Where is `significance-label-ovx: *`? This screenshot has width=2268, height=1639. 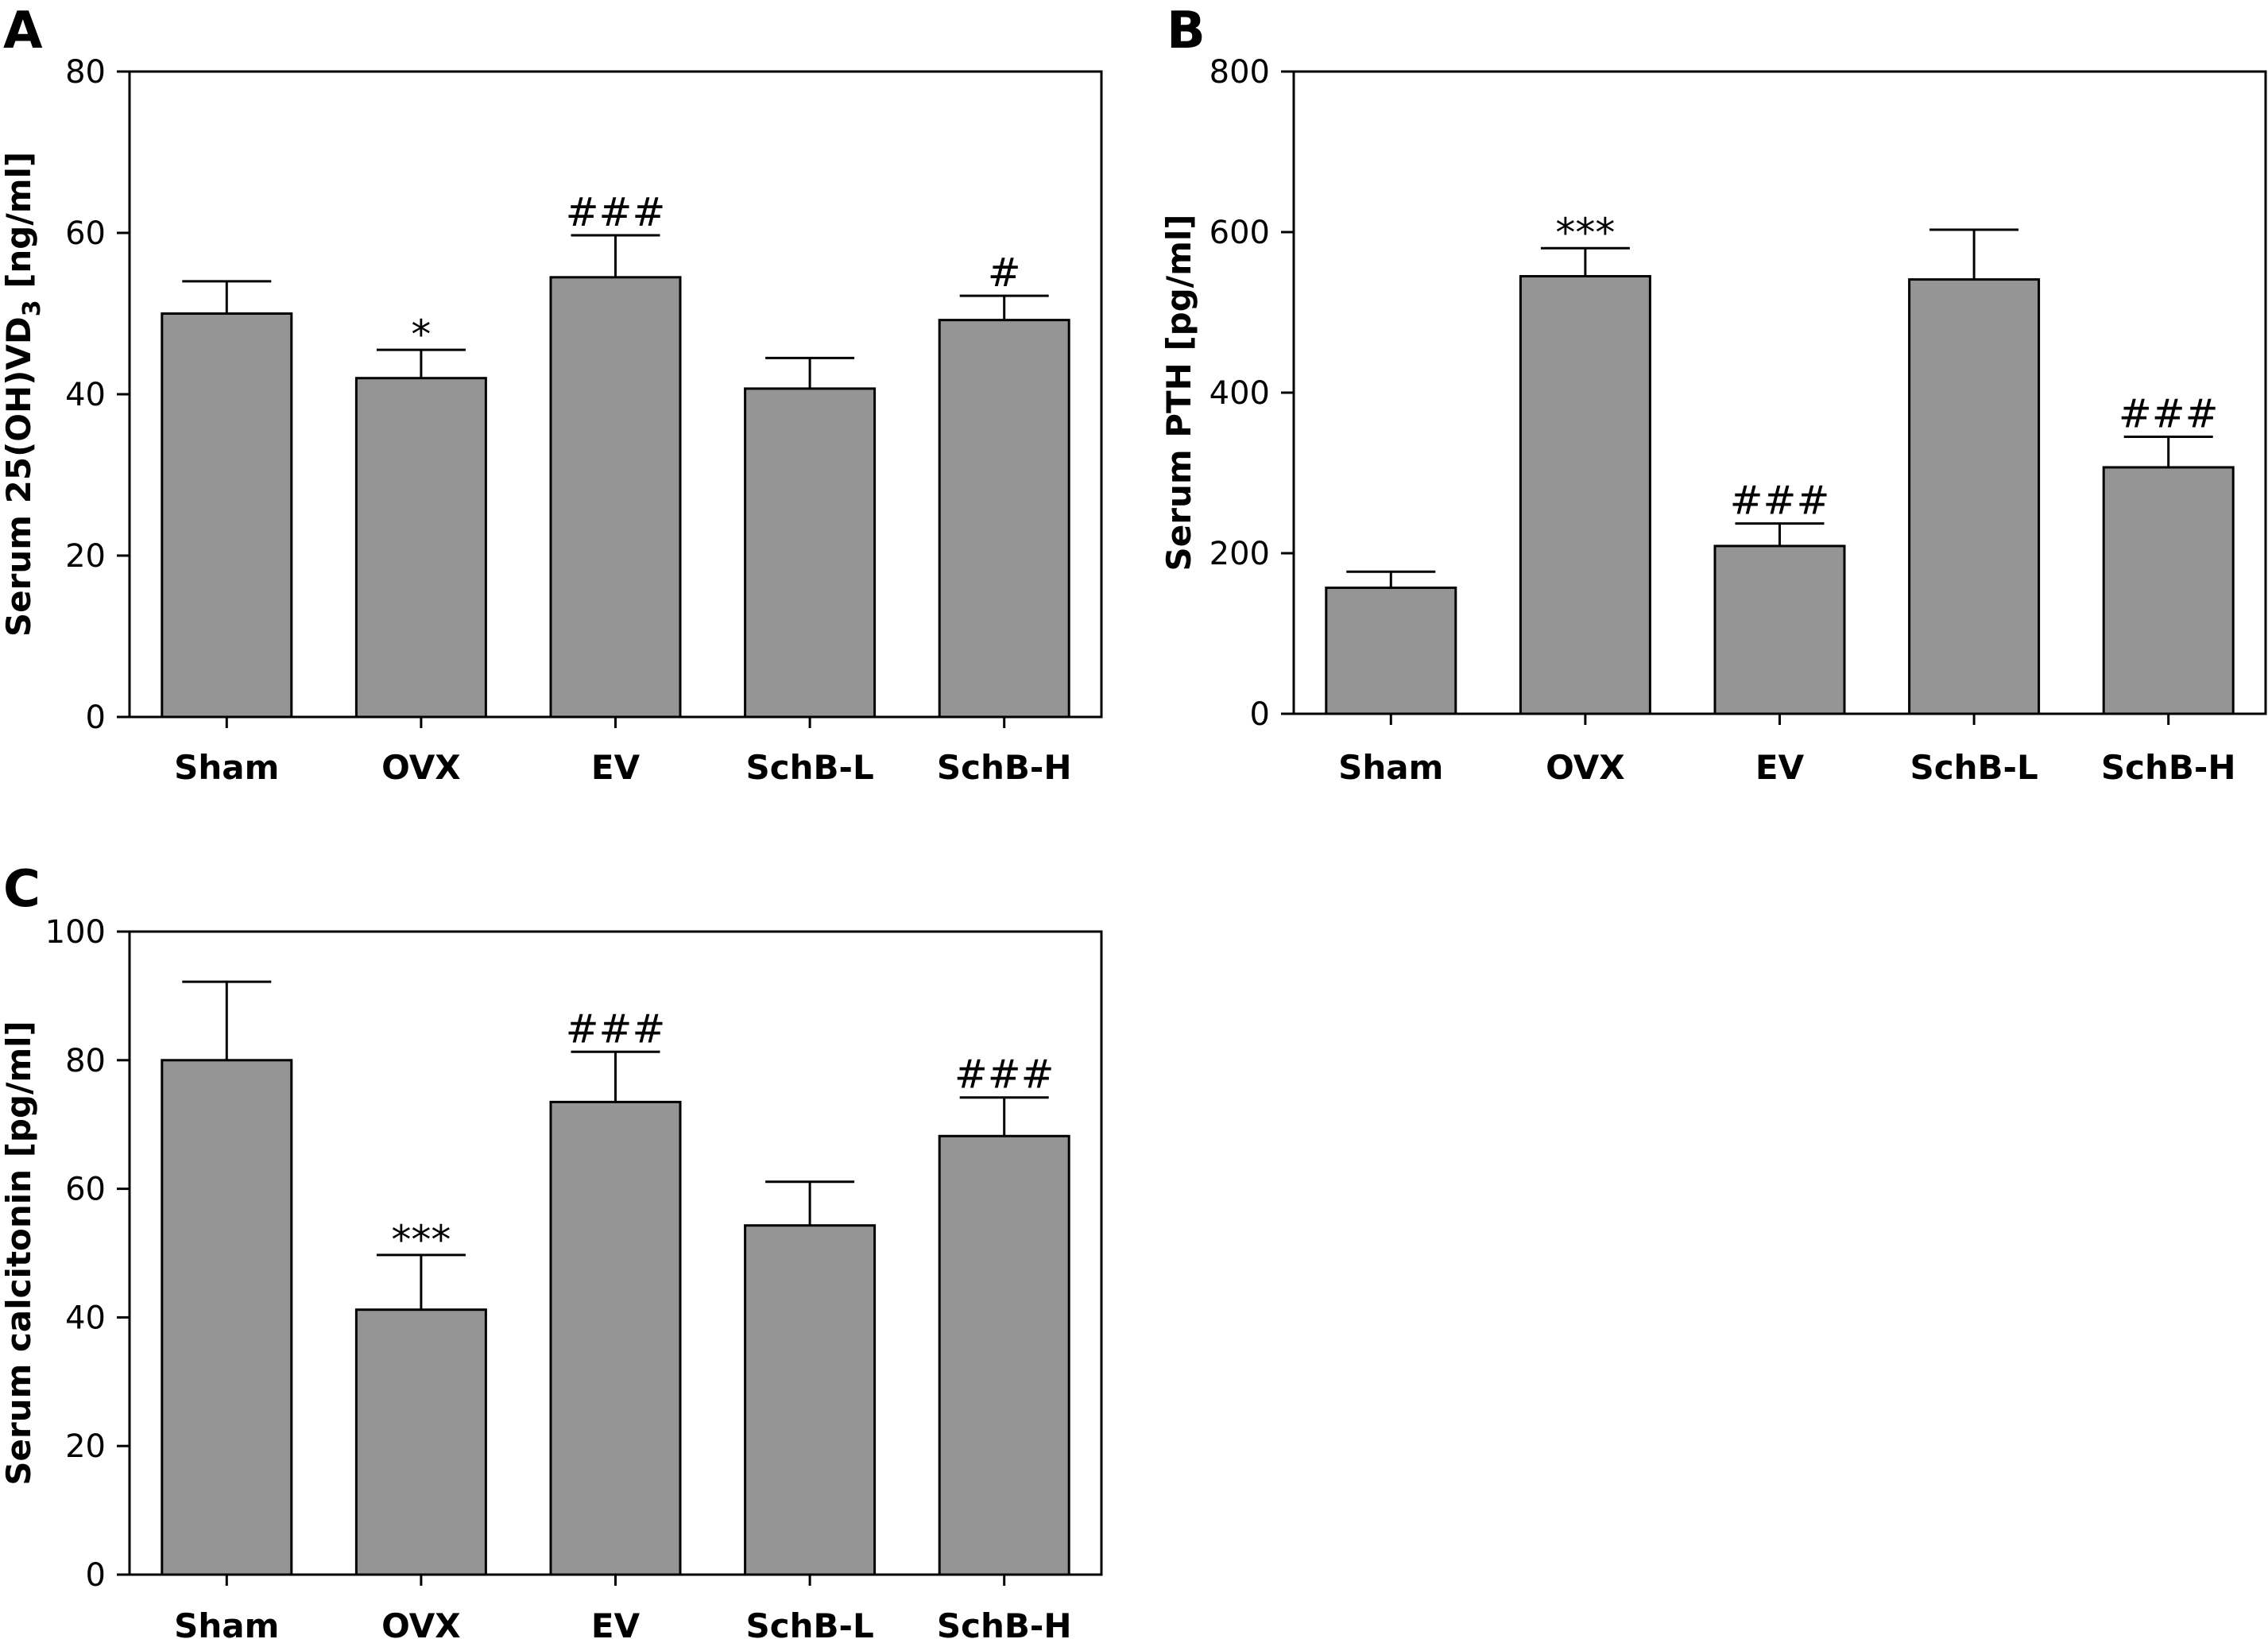
significance-label-ovx: * is located at coordinates (421, 335).